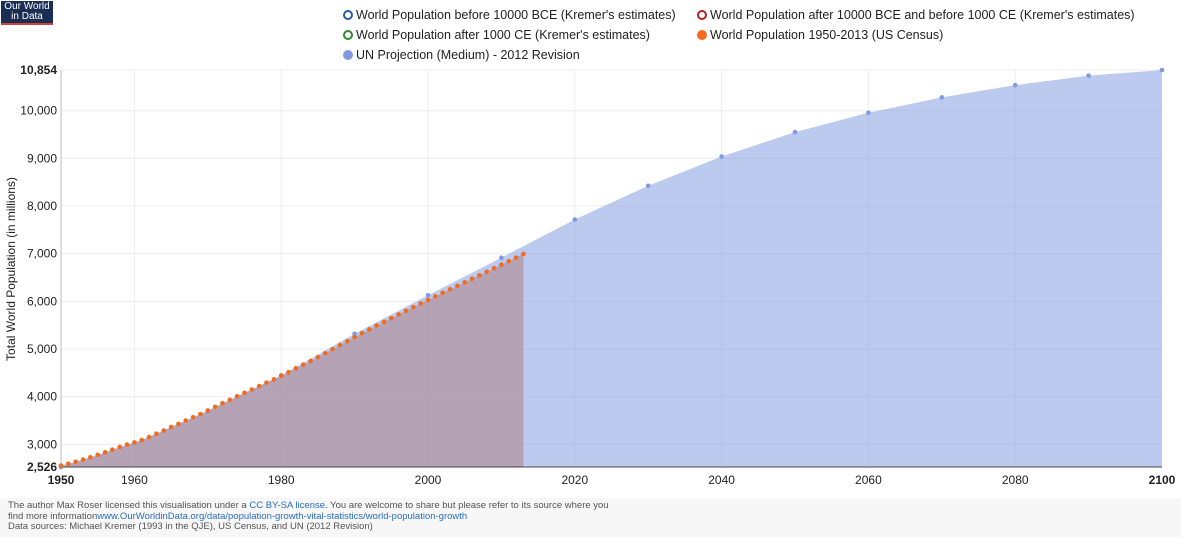  I want to click on x-tick-label: 1950, so click(61, 480).